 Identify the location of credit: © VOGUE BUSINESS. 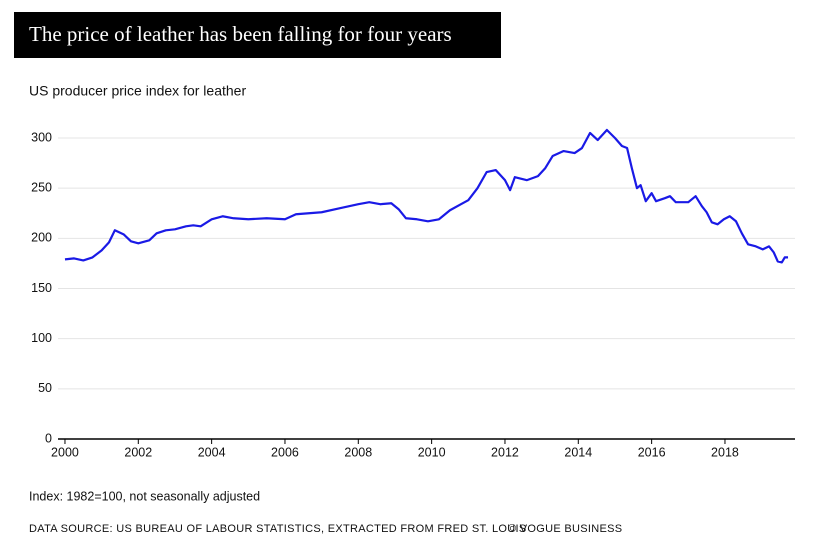
(565, 529).